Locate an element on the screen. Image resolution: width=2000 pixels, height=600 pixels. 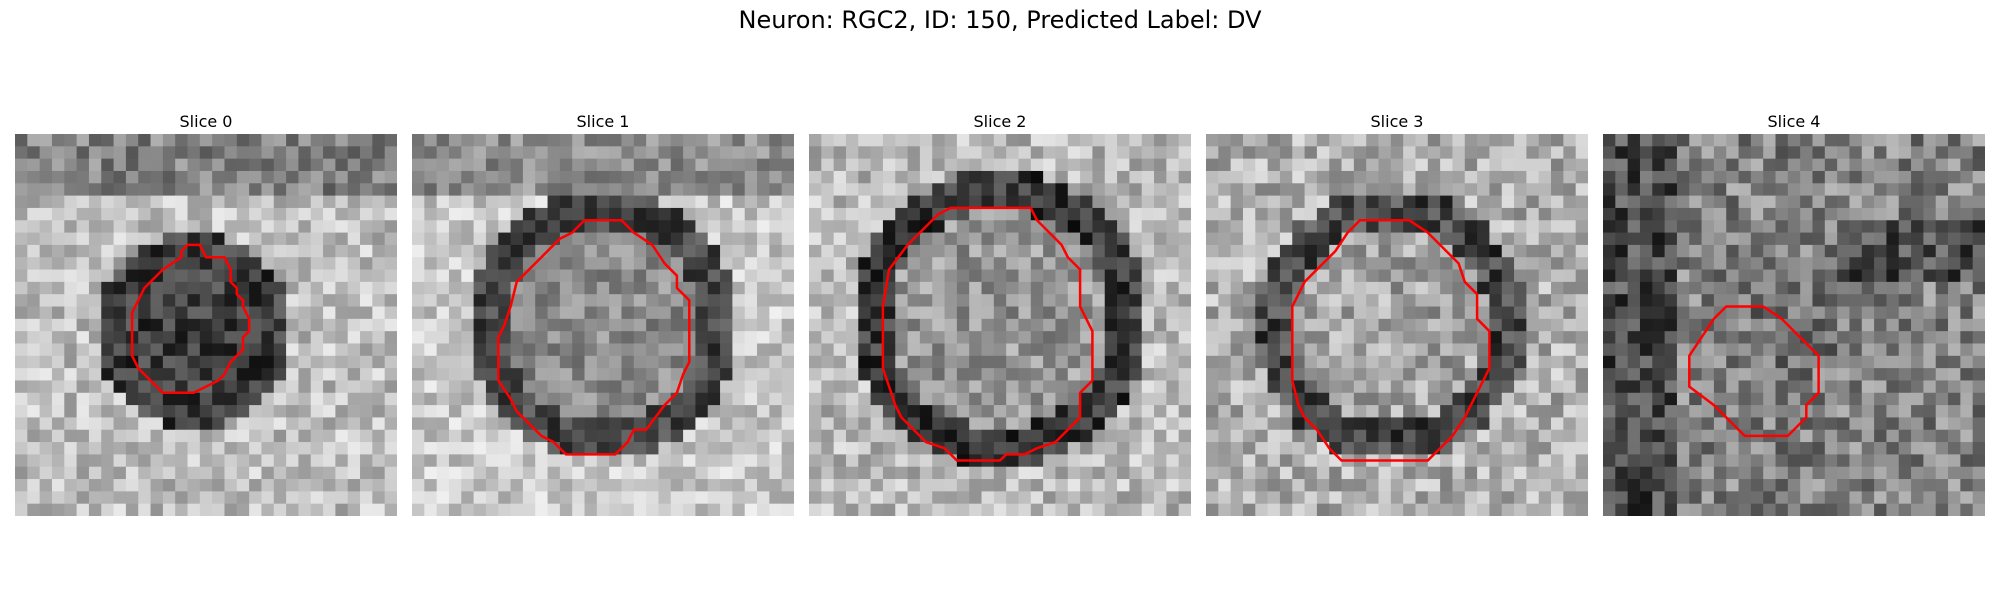
slice-title-4: Slice 4 is located at coordinates (1794, 121).